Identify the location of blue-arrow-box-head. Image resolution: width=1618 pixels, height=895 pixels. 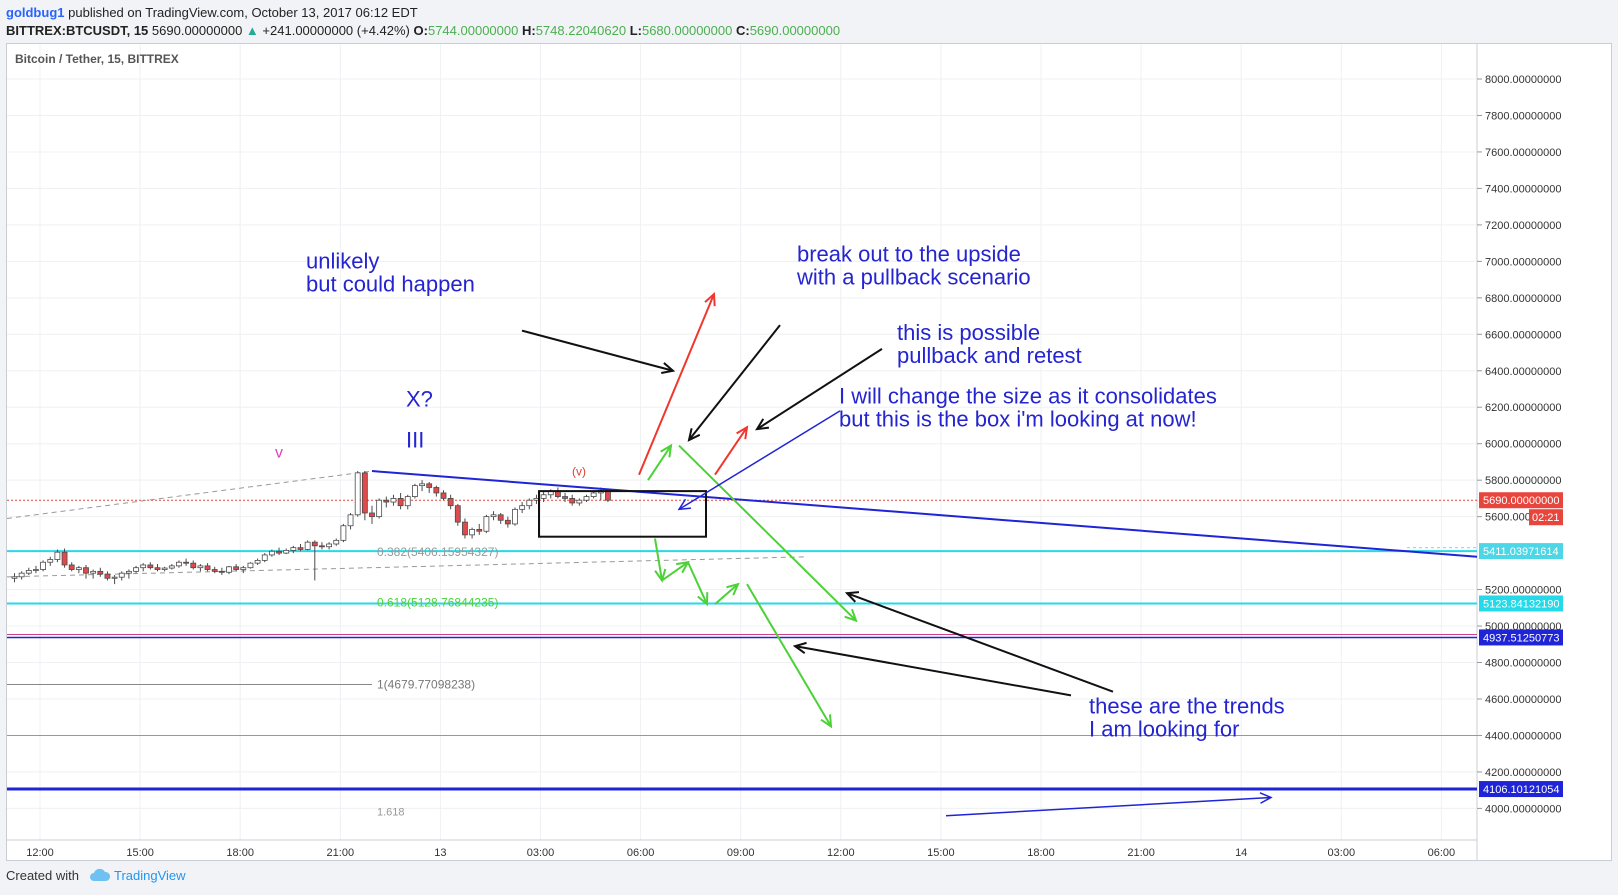
(684, 504).